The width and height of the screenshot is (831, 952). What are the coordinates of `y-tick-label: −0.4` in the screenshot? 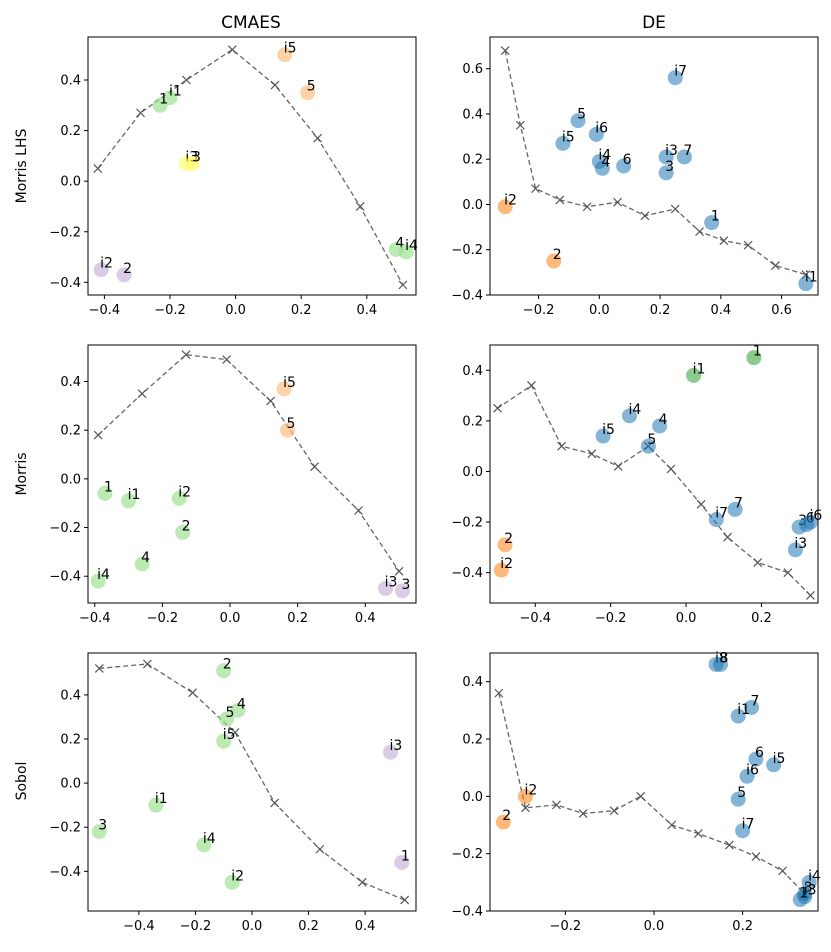 It's located at (467, 573).